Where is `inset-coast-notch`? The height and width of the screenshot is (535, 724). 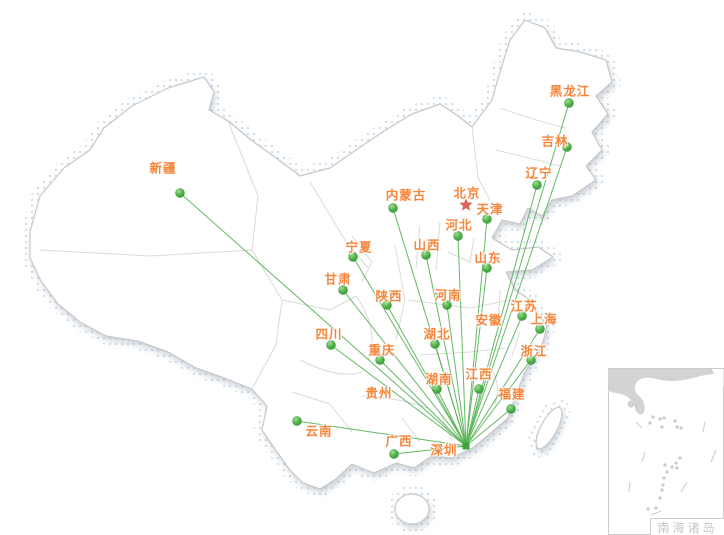 inset-coast-notch is located at coordinates (718, 377).